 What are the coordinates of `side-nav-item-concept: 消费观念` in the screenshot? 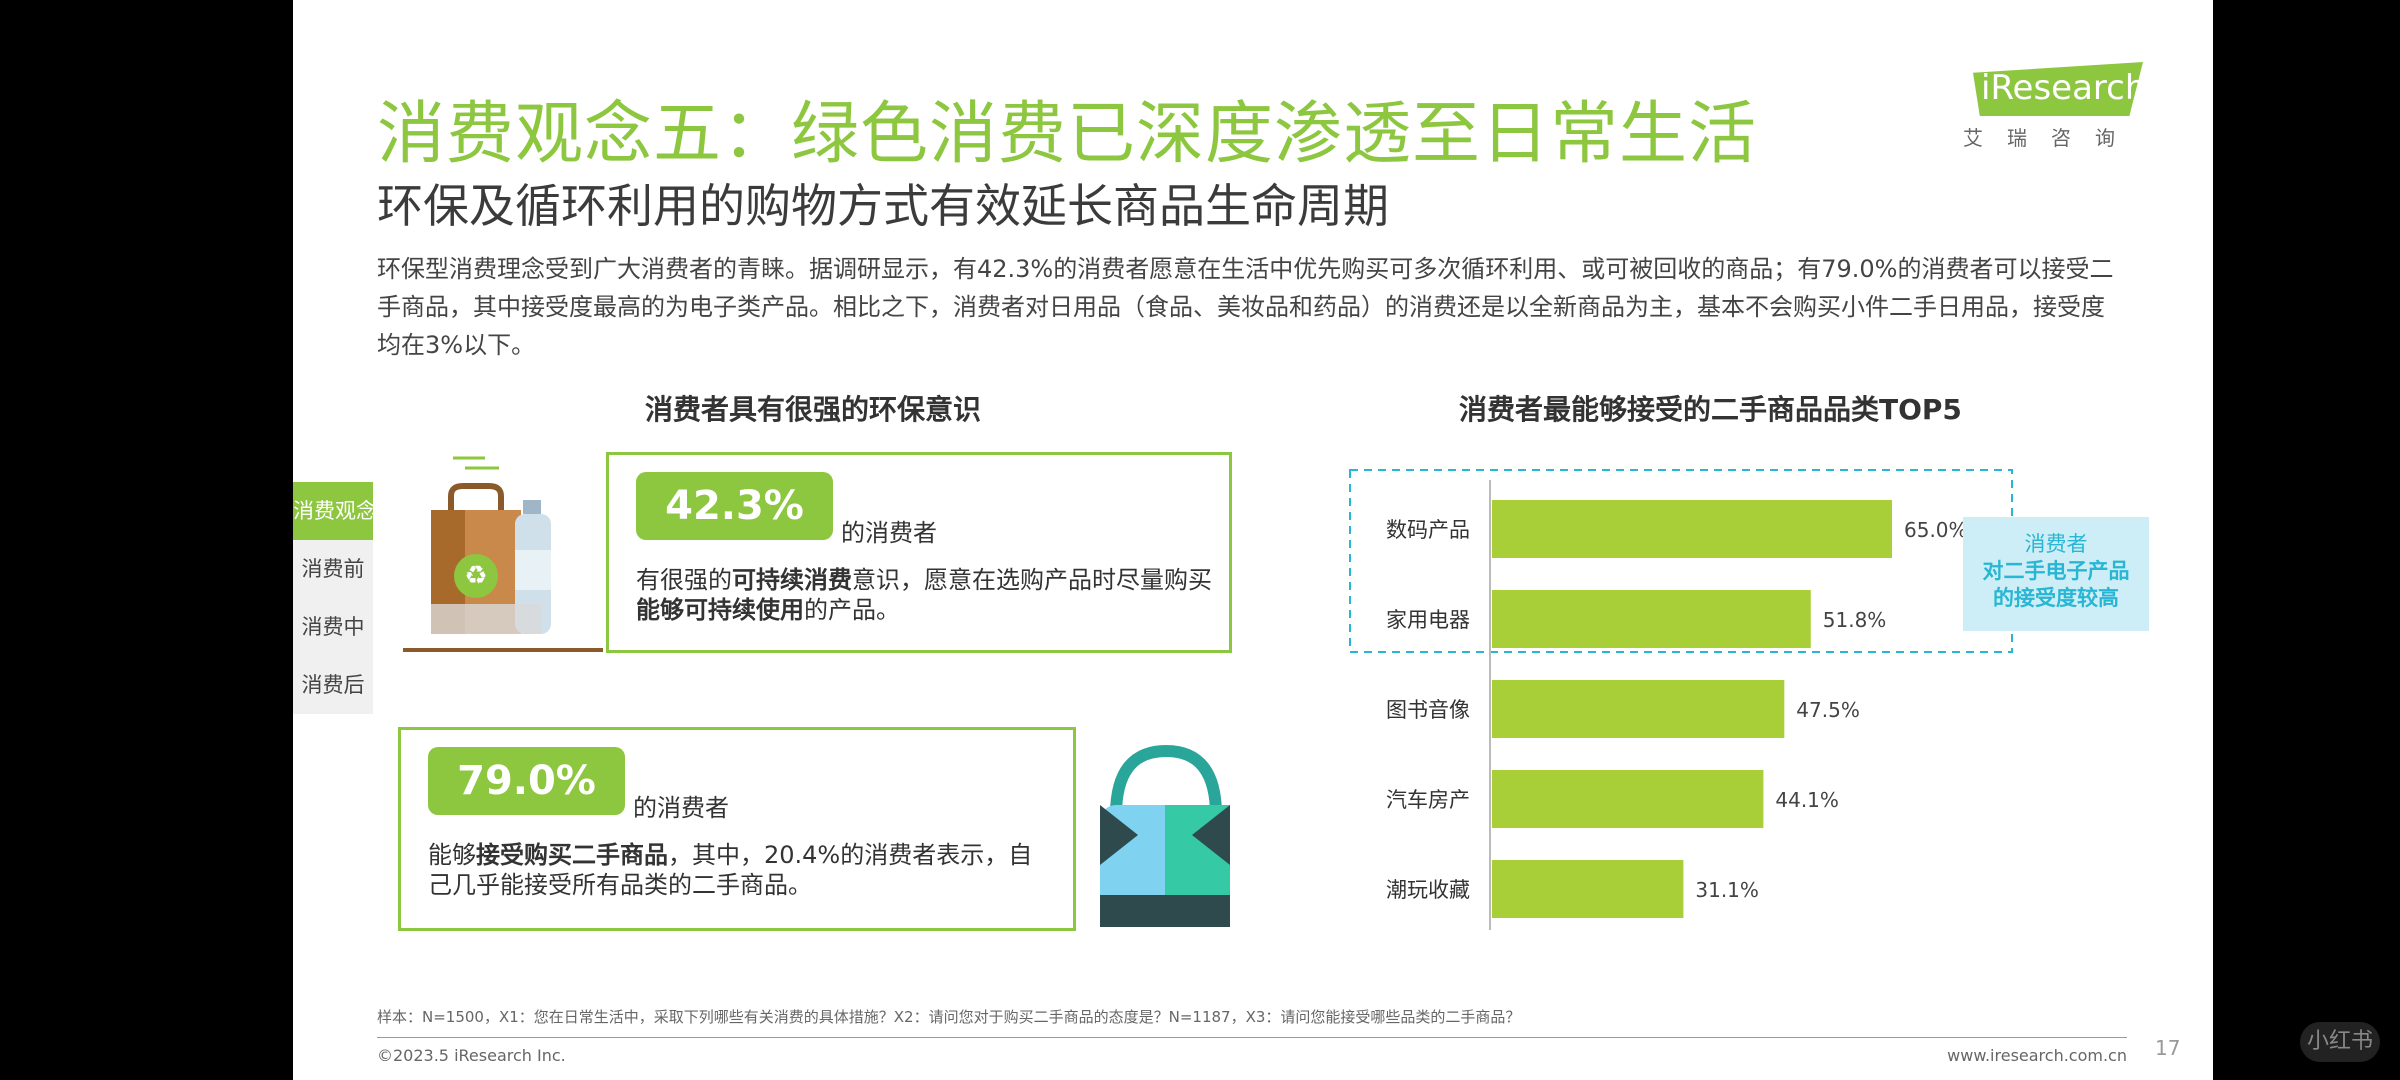 It's located at (333, 511).